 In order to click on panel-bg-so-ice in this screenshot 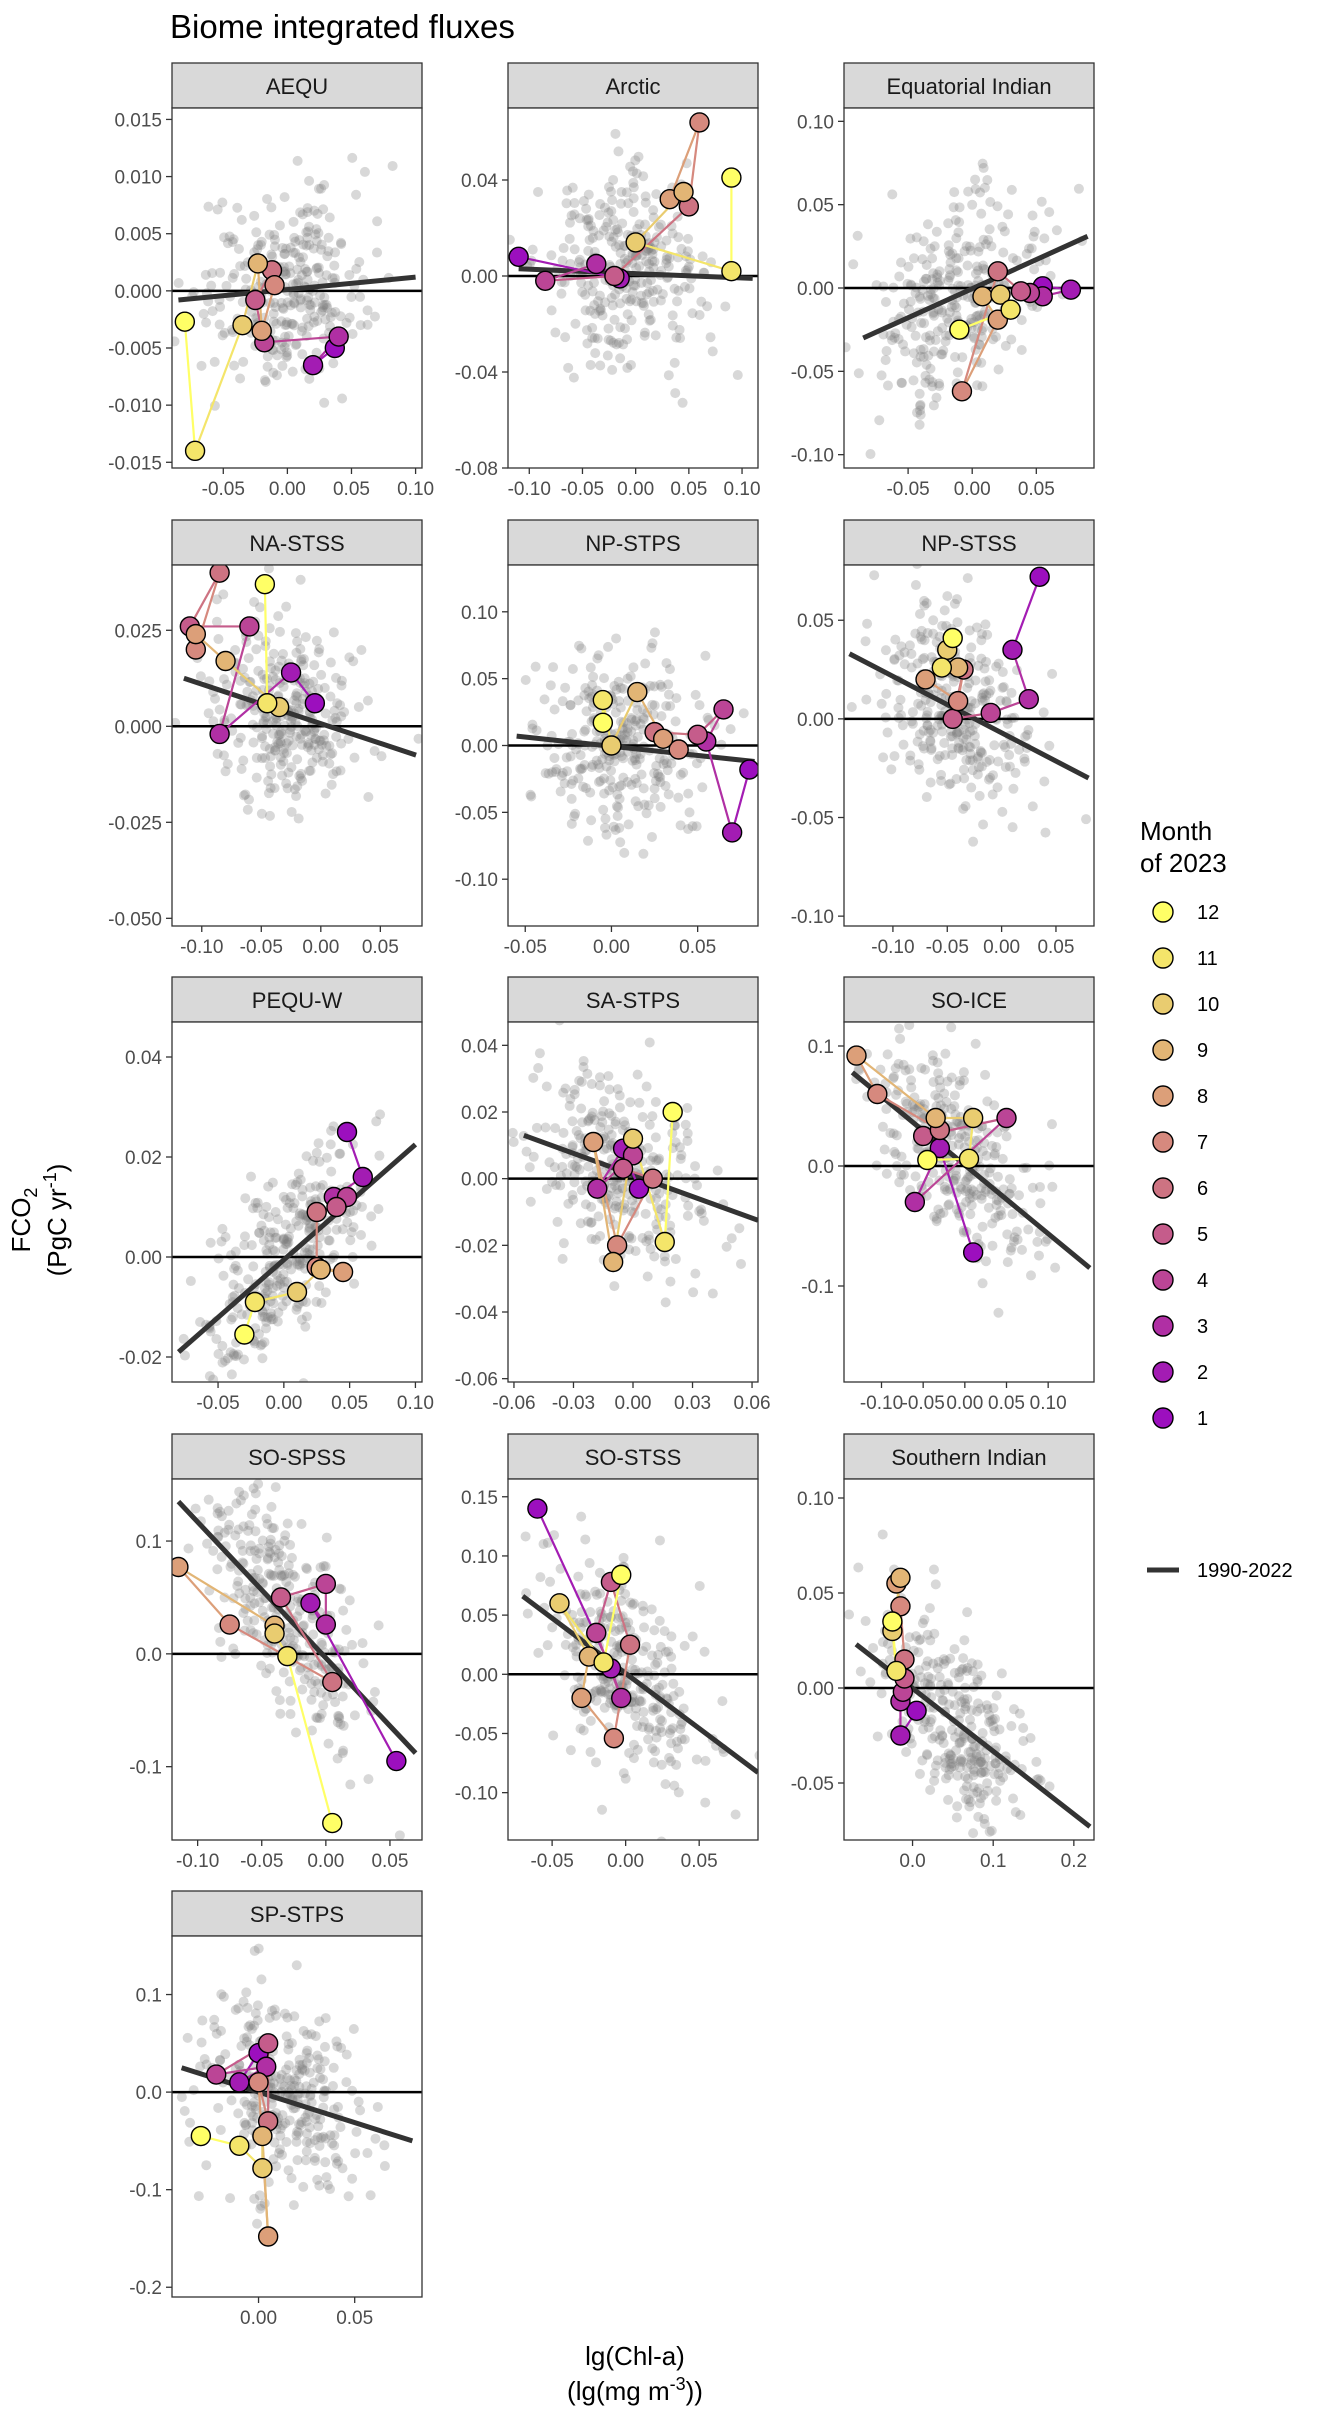, I will do `click(969, 1202)`.